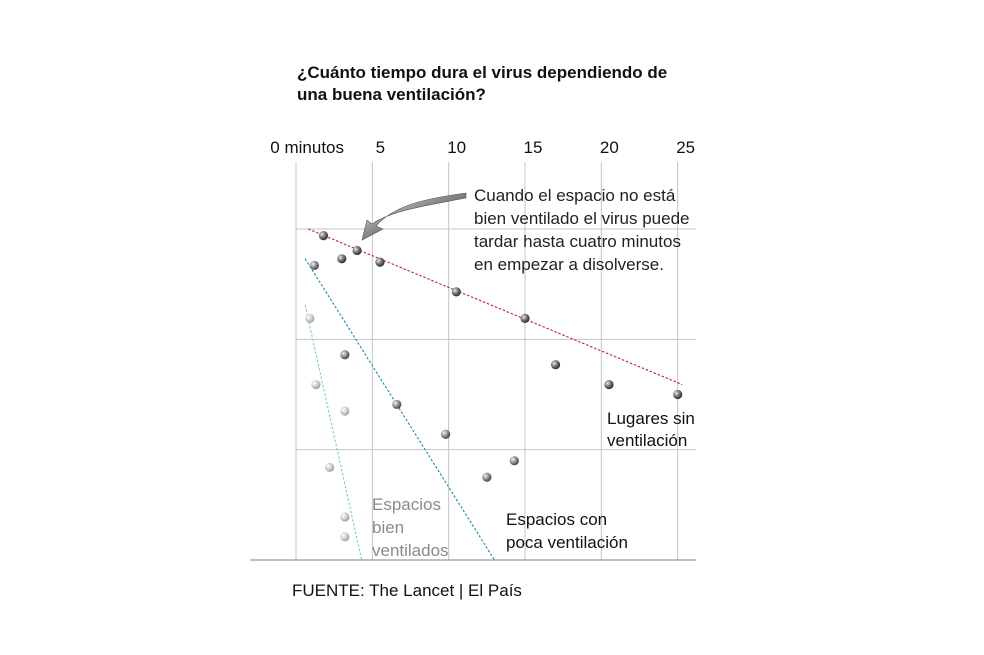  Describe the element at coordinates (647, 440) in the screenshot. I see `series-label-line: ventilación` at that location.